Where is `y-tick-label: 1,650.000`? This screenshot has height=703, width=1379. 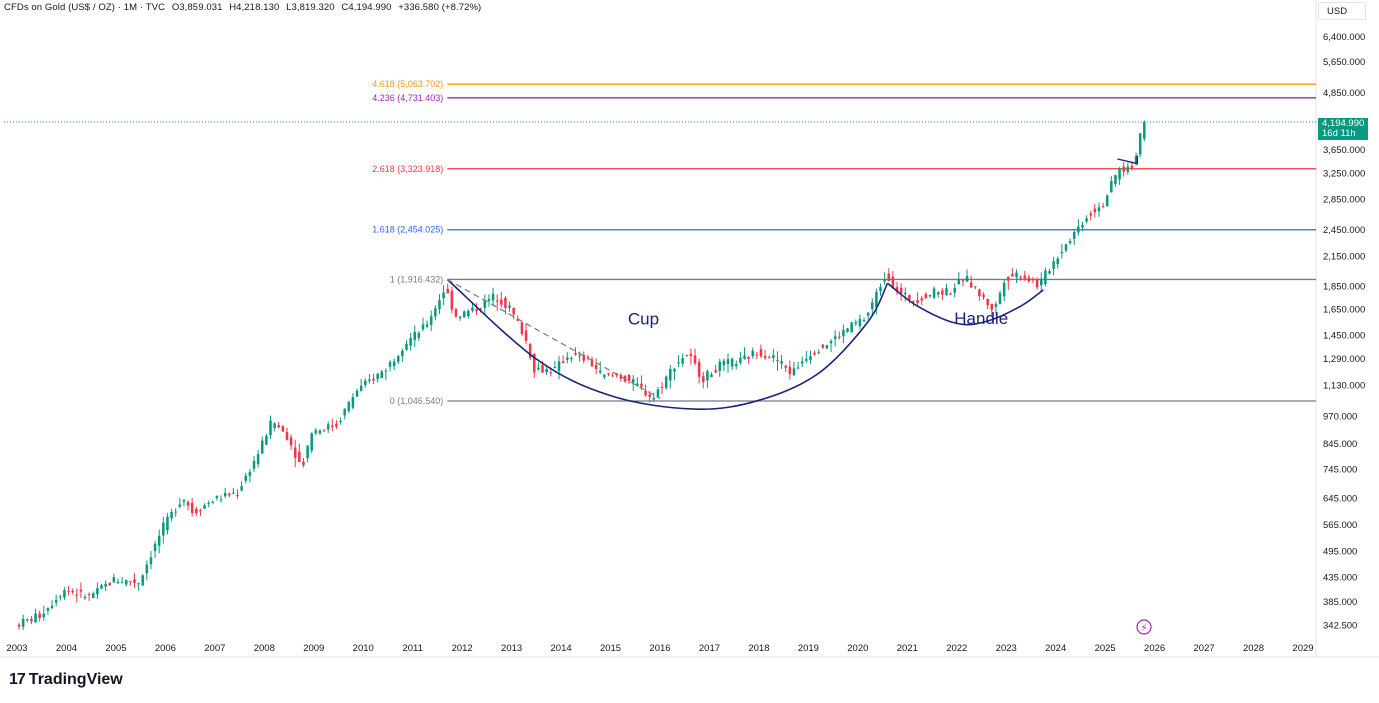 y-tick-label: 1,650.000 is located at coordinates (1344, 310).